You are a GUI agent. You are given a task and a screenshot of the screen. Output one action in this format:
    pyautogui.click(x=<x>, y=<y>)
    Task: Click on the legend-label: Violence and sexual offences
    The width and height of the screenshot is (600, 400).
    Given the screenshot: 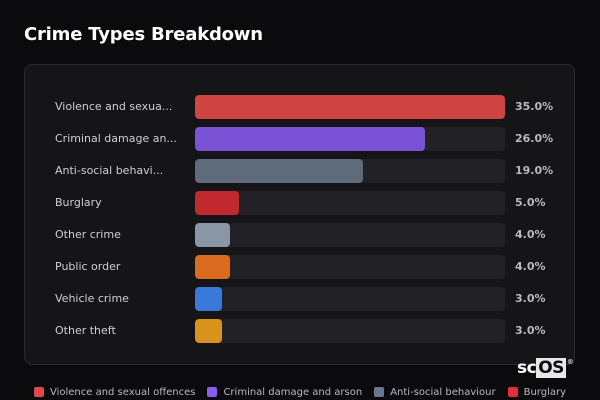 What is the action you would take?
    pyautogui.click(x=122, y=392)
    